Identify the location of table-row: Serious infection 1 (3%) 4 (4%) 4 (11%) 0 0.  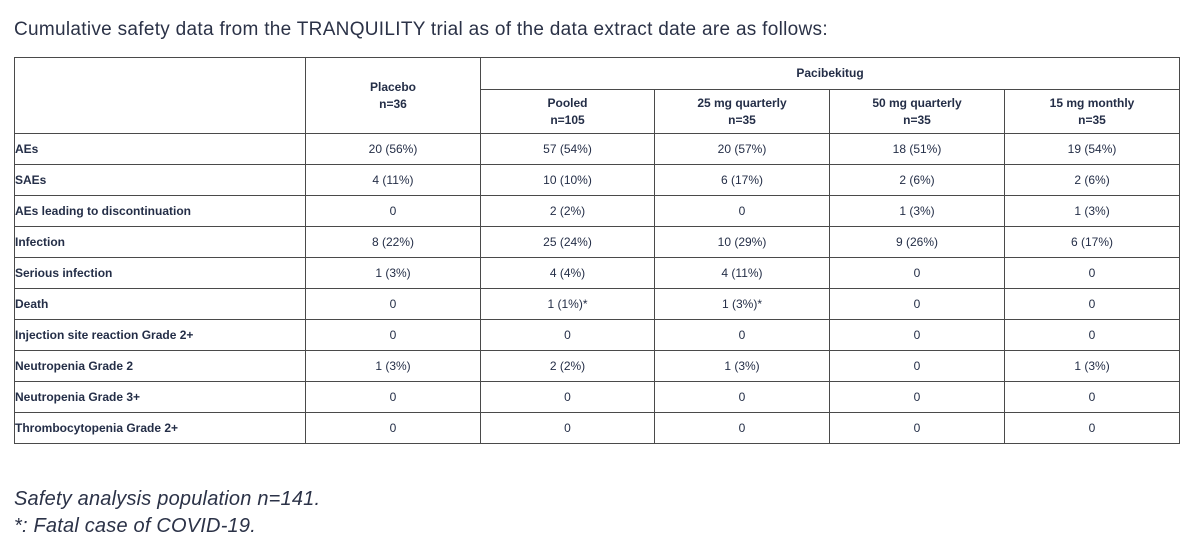
(597, 273).